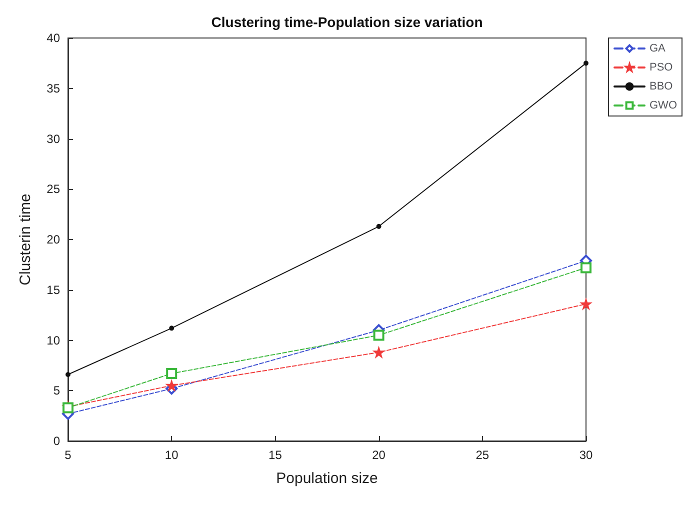 The image size is (694, 509). I want to click on y-tick-label: 15, so click(53, 289).